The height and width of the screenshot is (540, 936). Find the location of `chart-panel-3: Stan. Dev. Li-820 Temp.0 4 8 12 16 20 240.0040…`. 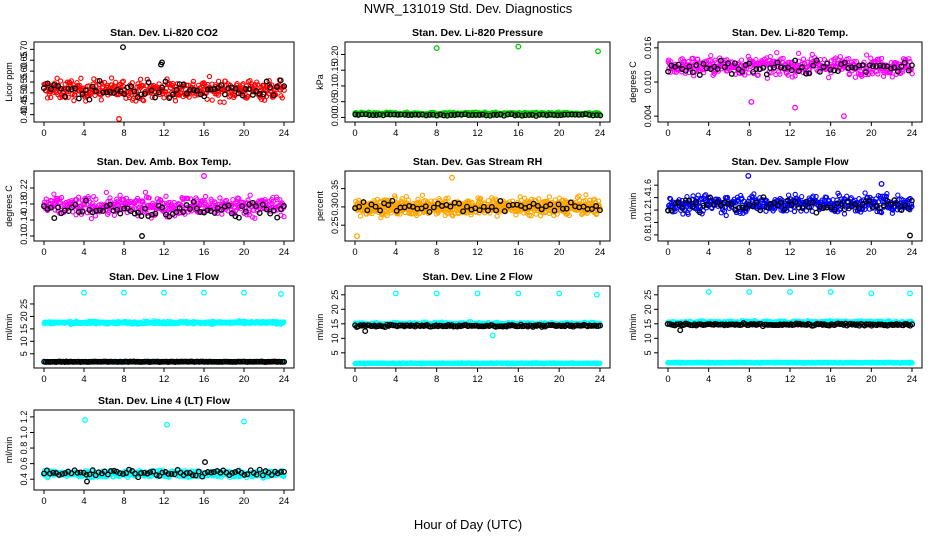

chart-panel-3: Stan. Dev. Li-820 Temp.0 4 8 12 16 20 240.0040… is located at coordinates (775, 83).